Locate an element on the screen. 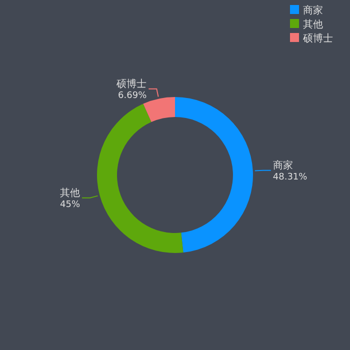  data-label: 48.31% is located at coordinates (290, 177).